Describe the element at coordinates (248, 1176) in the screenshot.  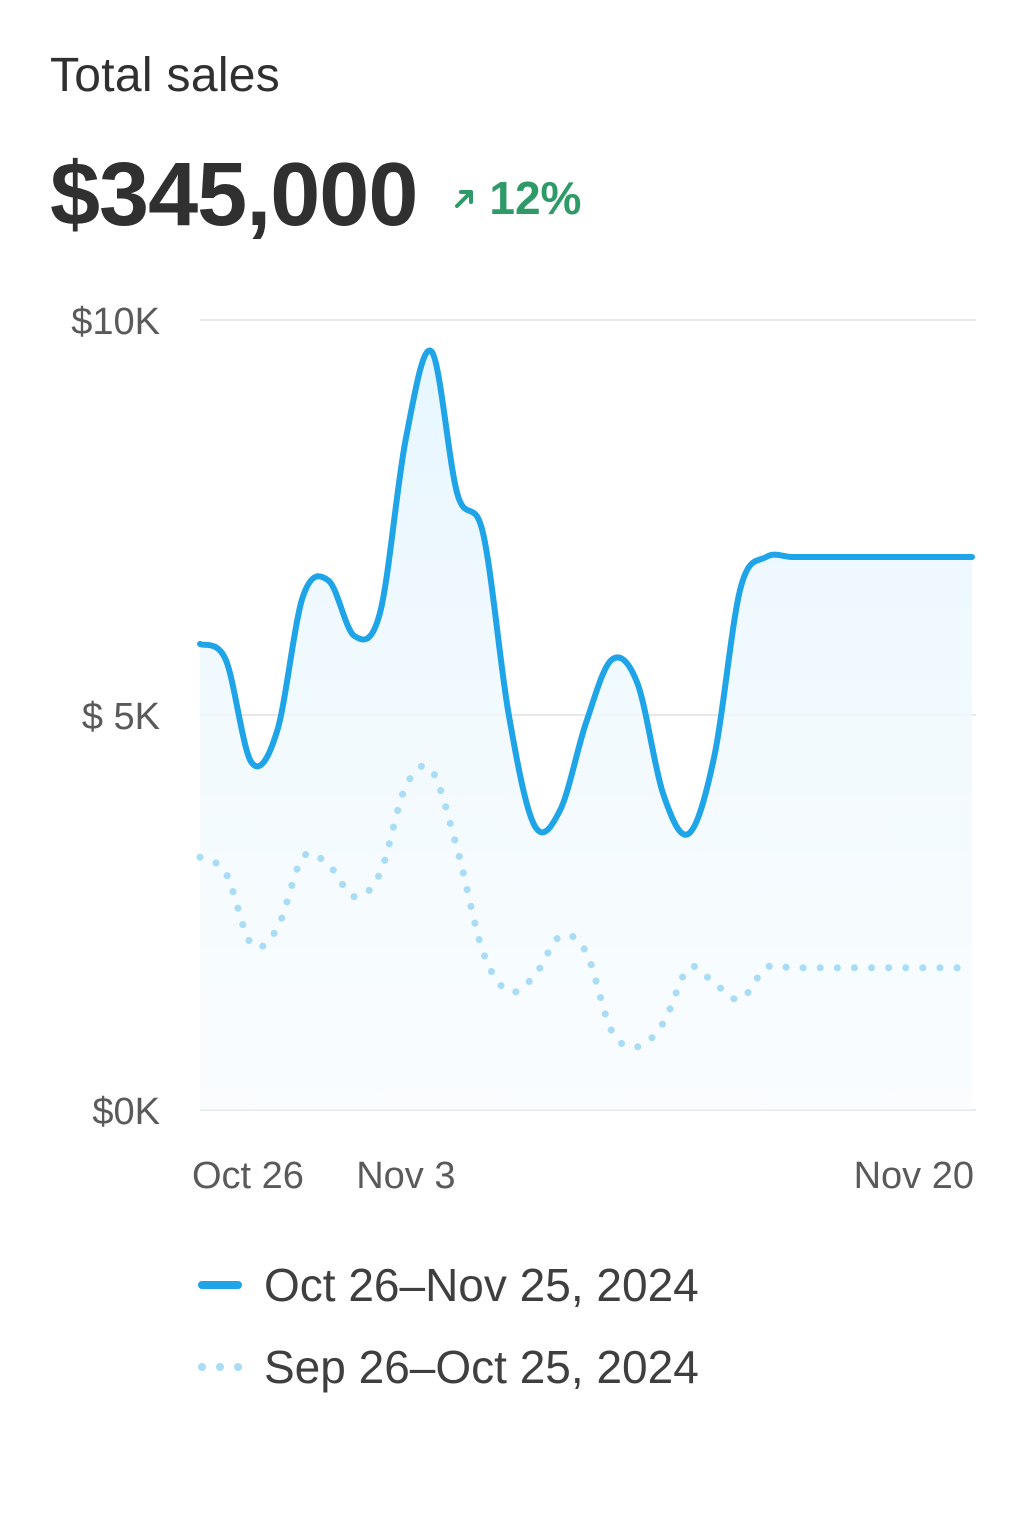
I see `x-tick-label: Oct 26` at that location.